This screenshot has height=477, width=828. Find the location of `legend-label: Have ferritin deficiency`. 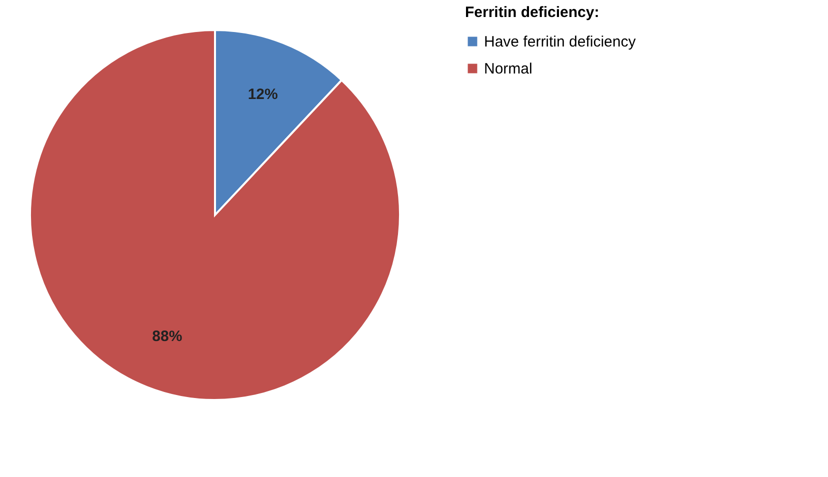

legend-label: Have ferritin deficiency is located at coordinates (560, 42).